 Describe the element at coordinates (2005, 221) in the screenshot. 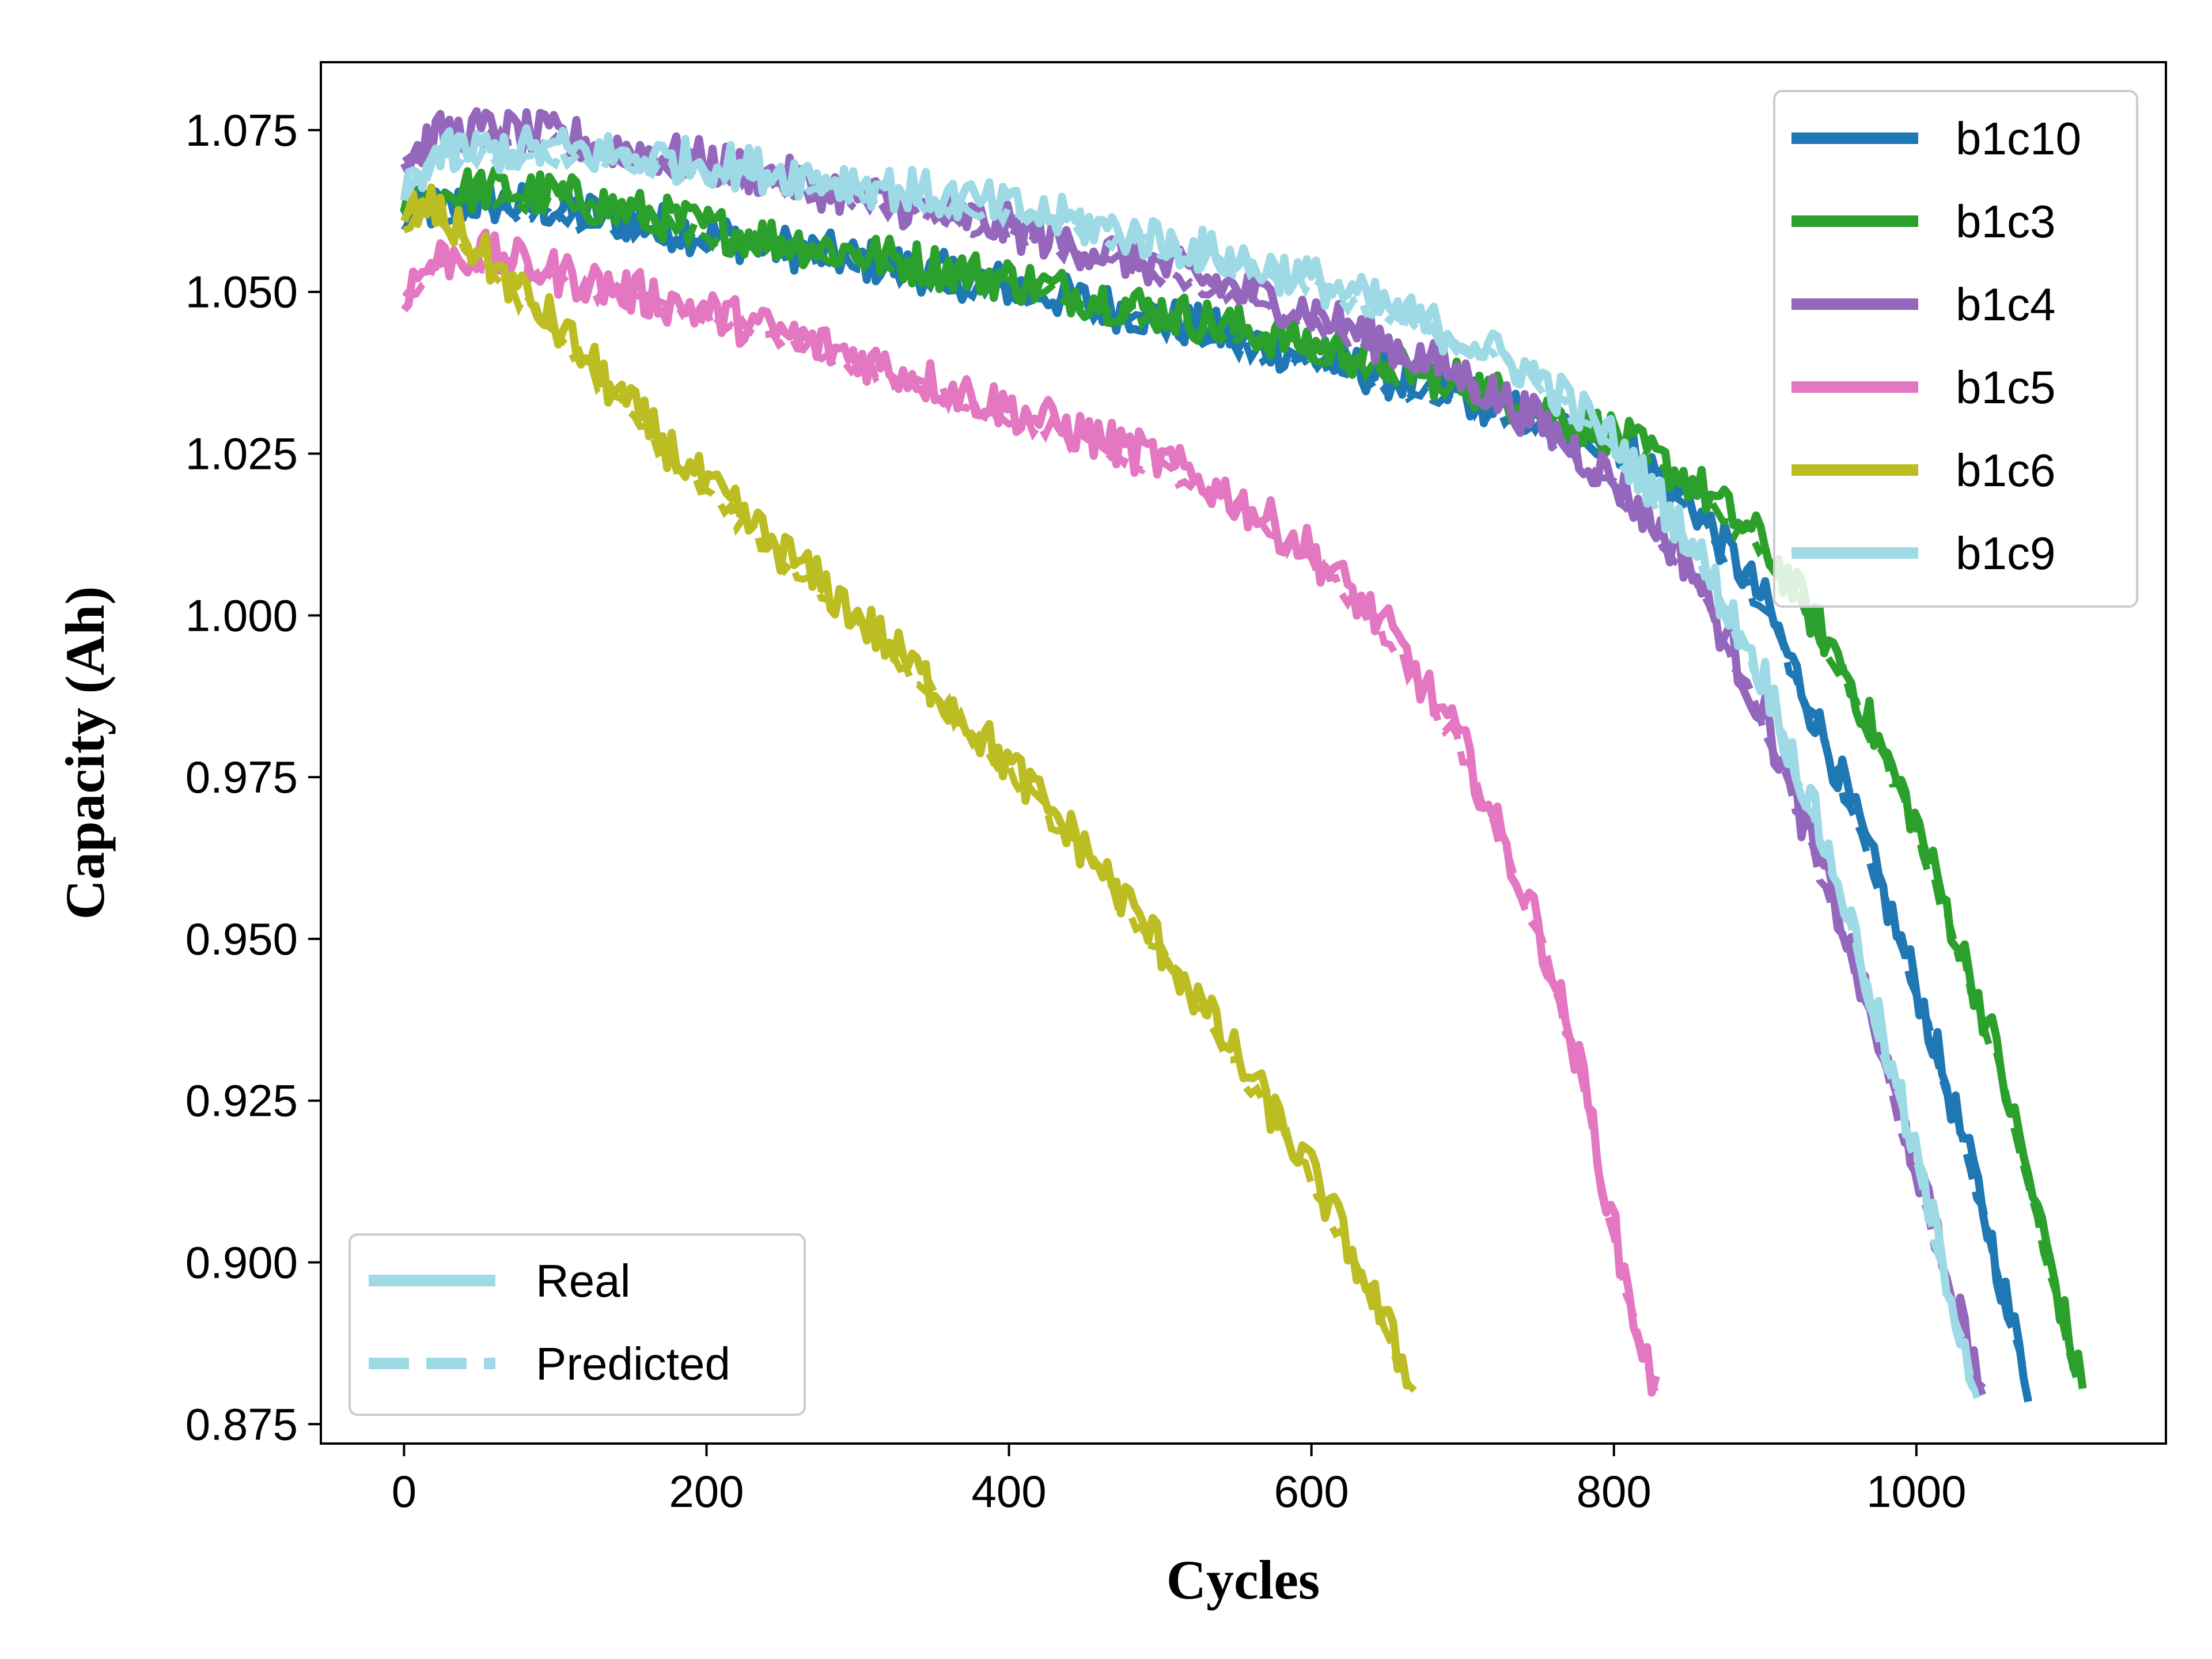

I see `legend-label-b1c3: b1c3` at that location.